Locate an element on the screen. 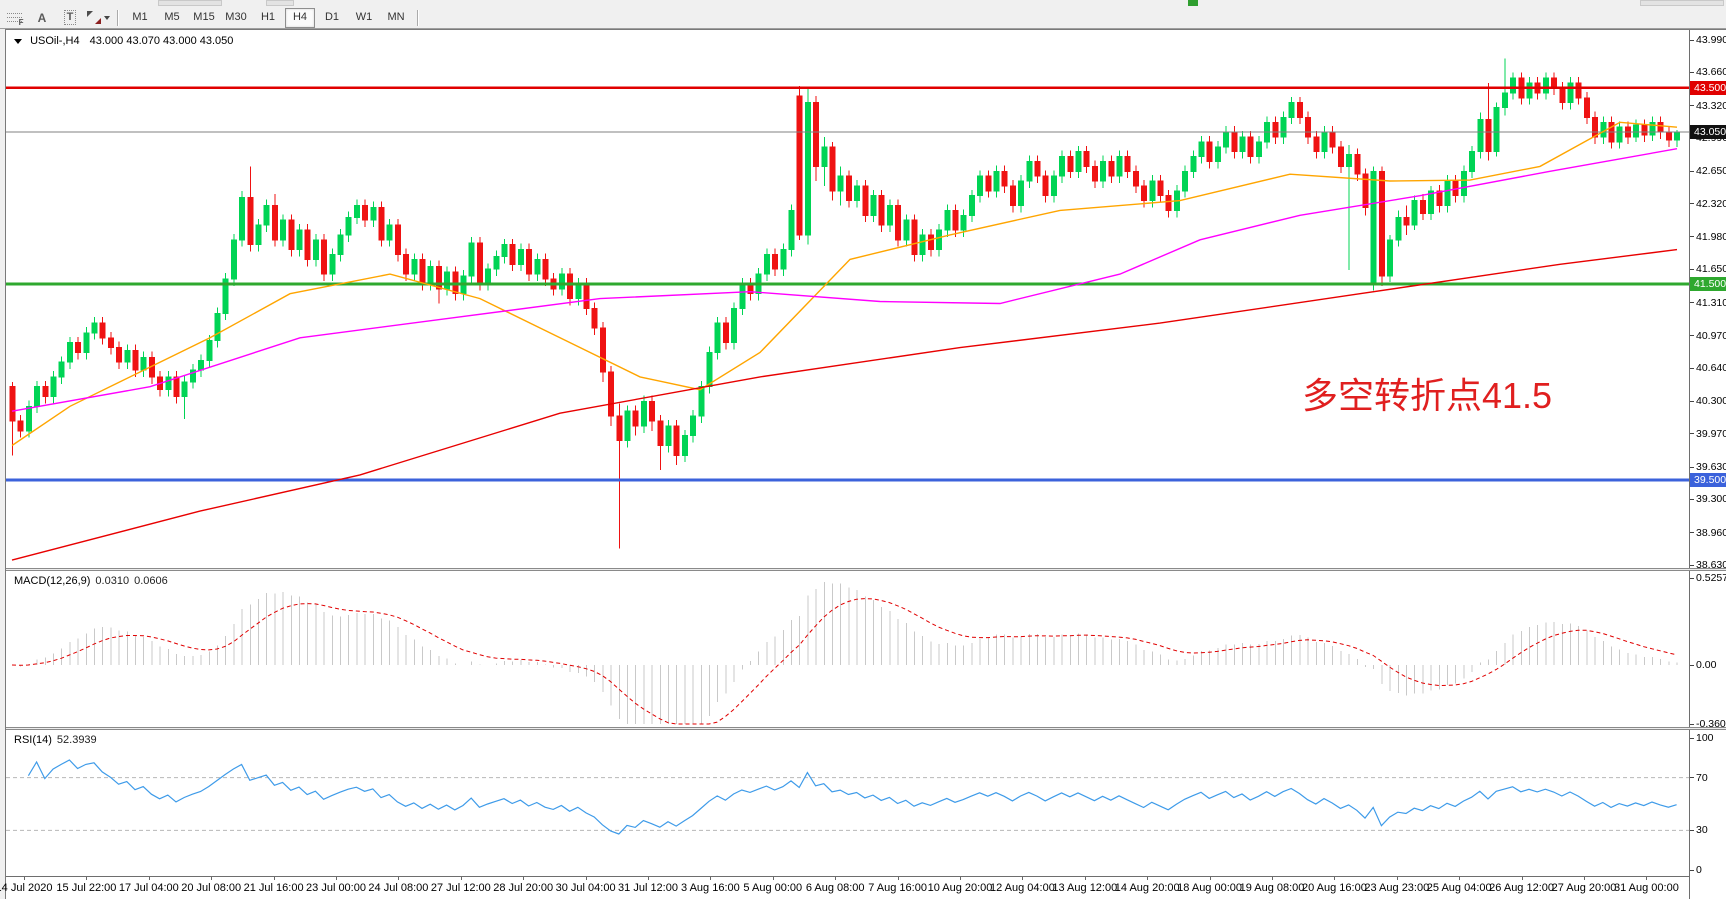  arrows-tool-button is located at coordinates (98, 18).